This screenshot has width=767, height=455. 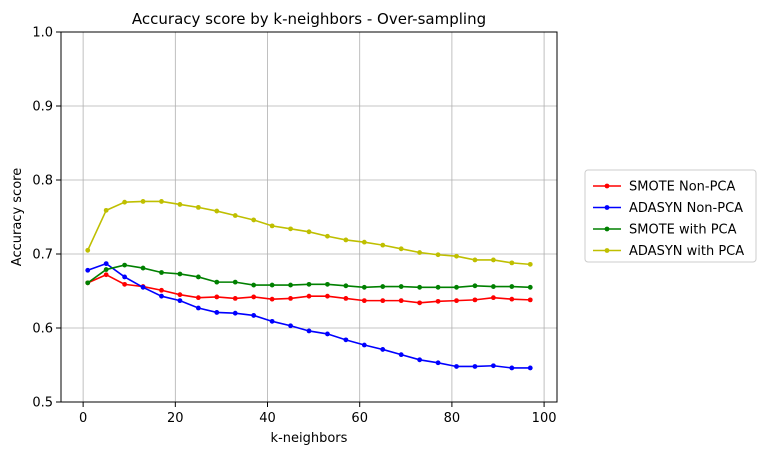 I want to click on series-smote-non-pca, so click(x=309, y=289).